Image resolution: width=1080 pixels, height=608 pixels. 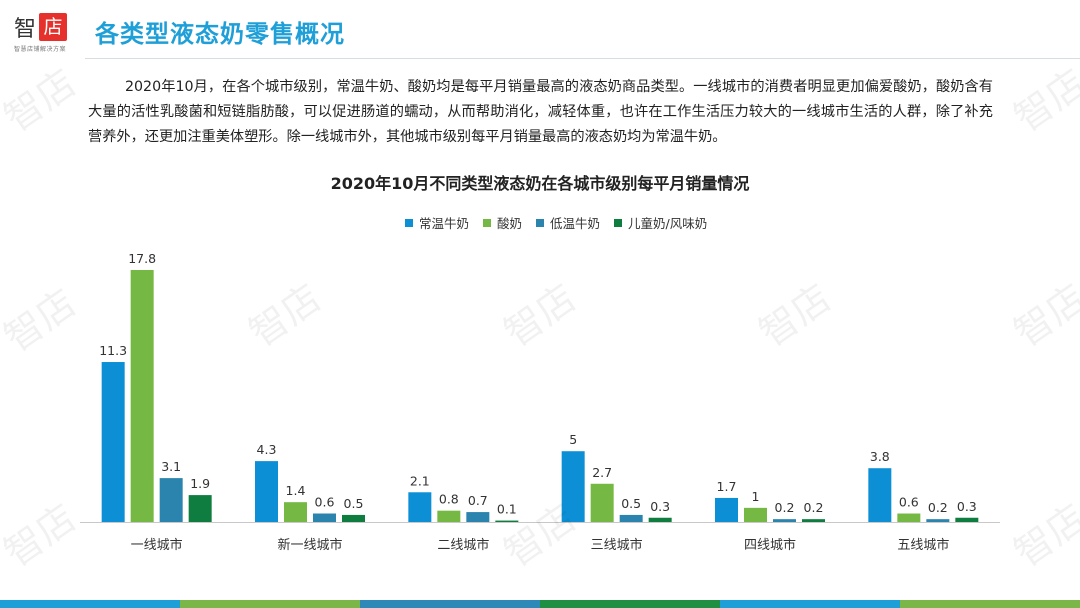 What do you see at coordinates (582, 58) in the screenshot?
I see `header-divider` at bounding box center [582, 58].